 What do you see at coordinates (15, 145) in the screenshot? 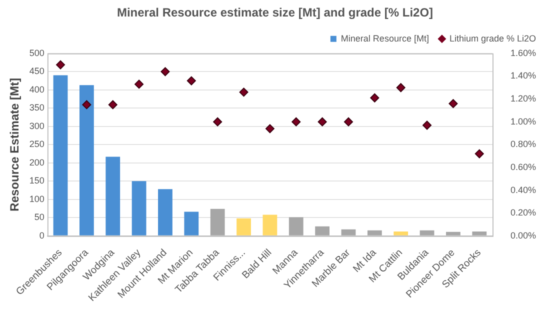
I see `y-axis-title: Resource Estimate [Mt]` at bounding box center [15, 145].